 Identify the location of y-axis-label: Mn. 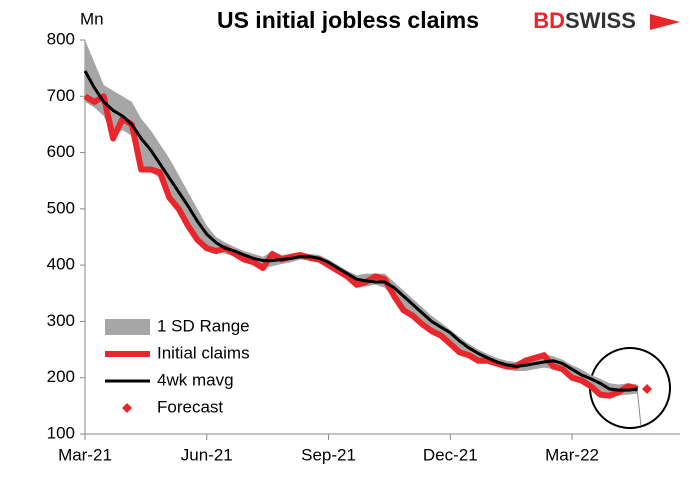
(92, 18).